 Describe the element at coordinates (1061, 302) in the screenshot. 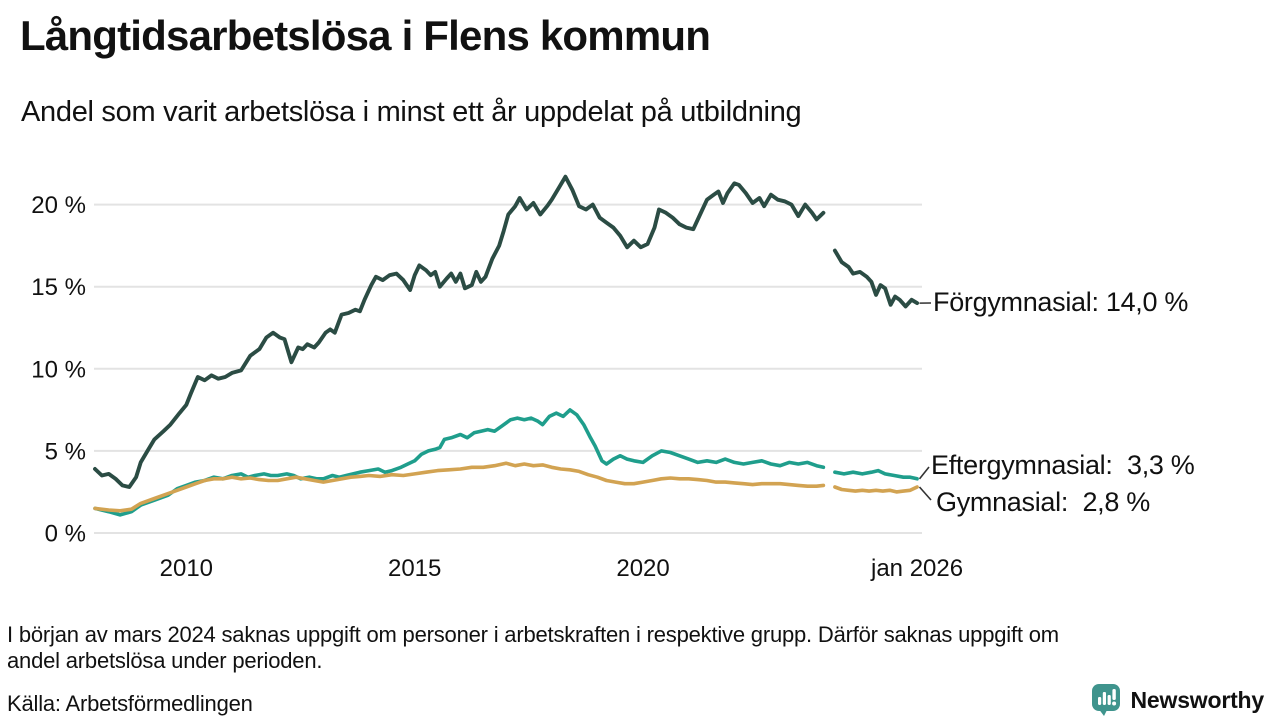

I see `series-end-label-forgymnasial: Förgymnasial: 14,0 %` at that location.